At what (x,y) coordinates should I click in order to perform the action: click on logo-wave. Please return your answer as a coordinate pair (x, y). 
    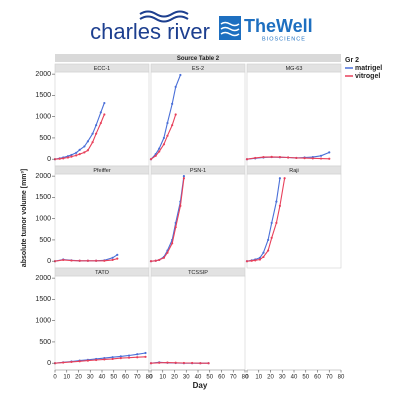
    Looking at the image, I should click on (164, 14).